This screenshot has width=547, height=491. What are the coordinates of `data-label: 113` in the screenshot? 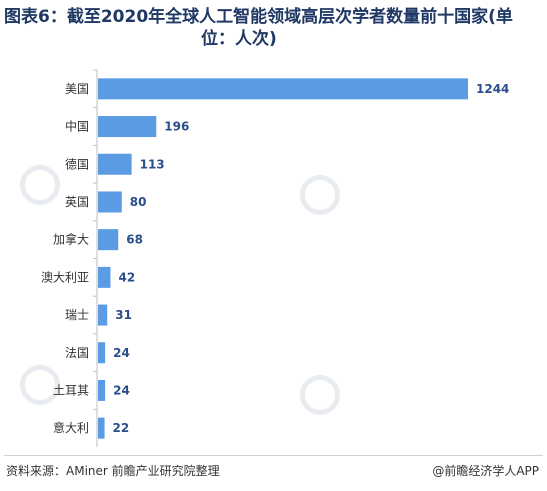 It's located at (152, 164).